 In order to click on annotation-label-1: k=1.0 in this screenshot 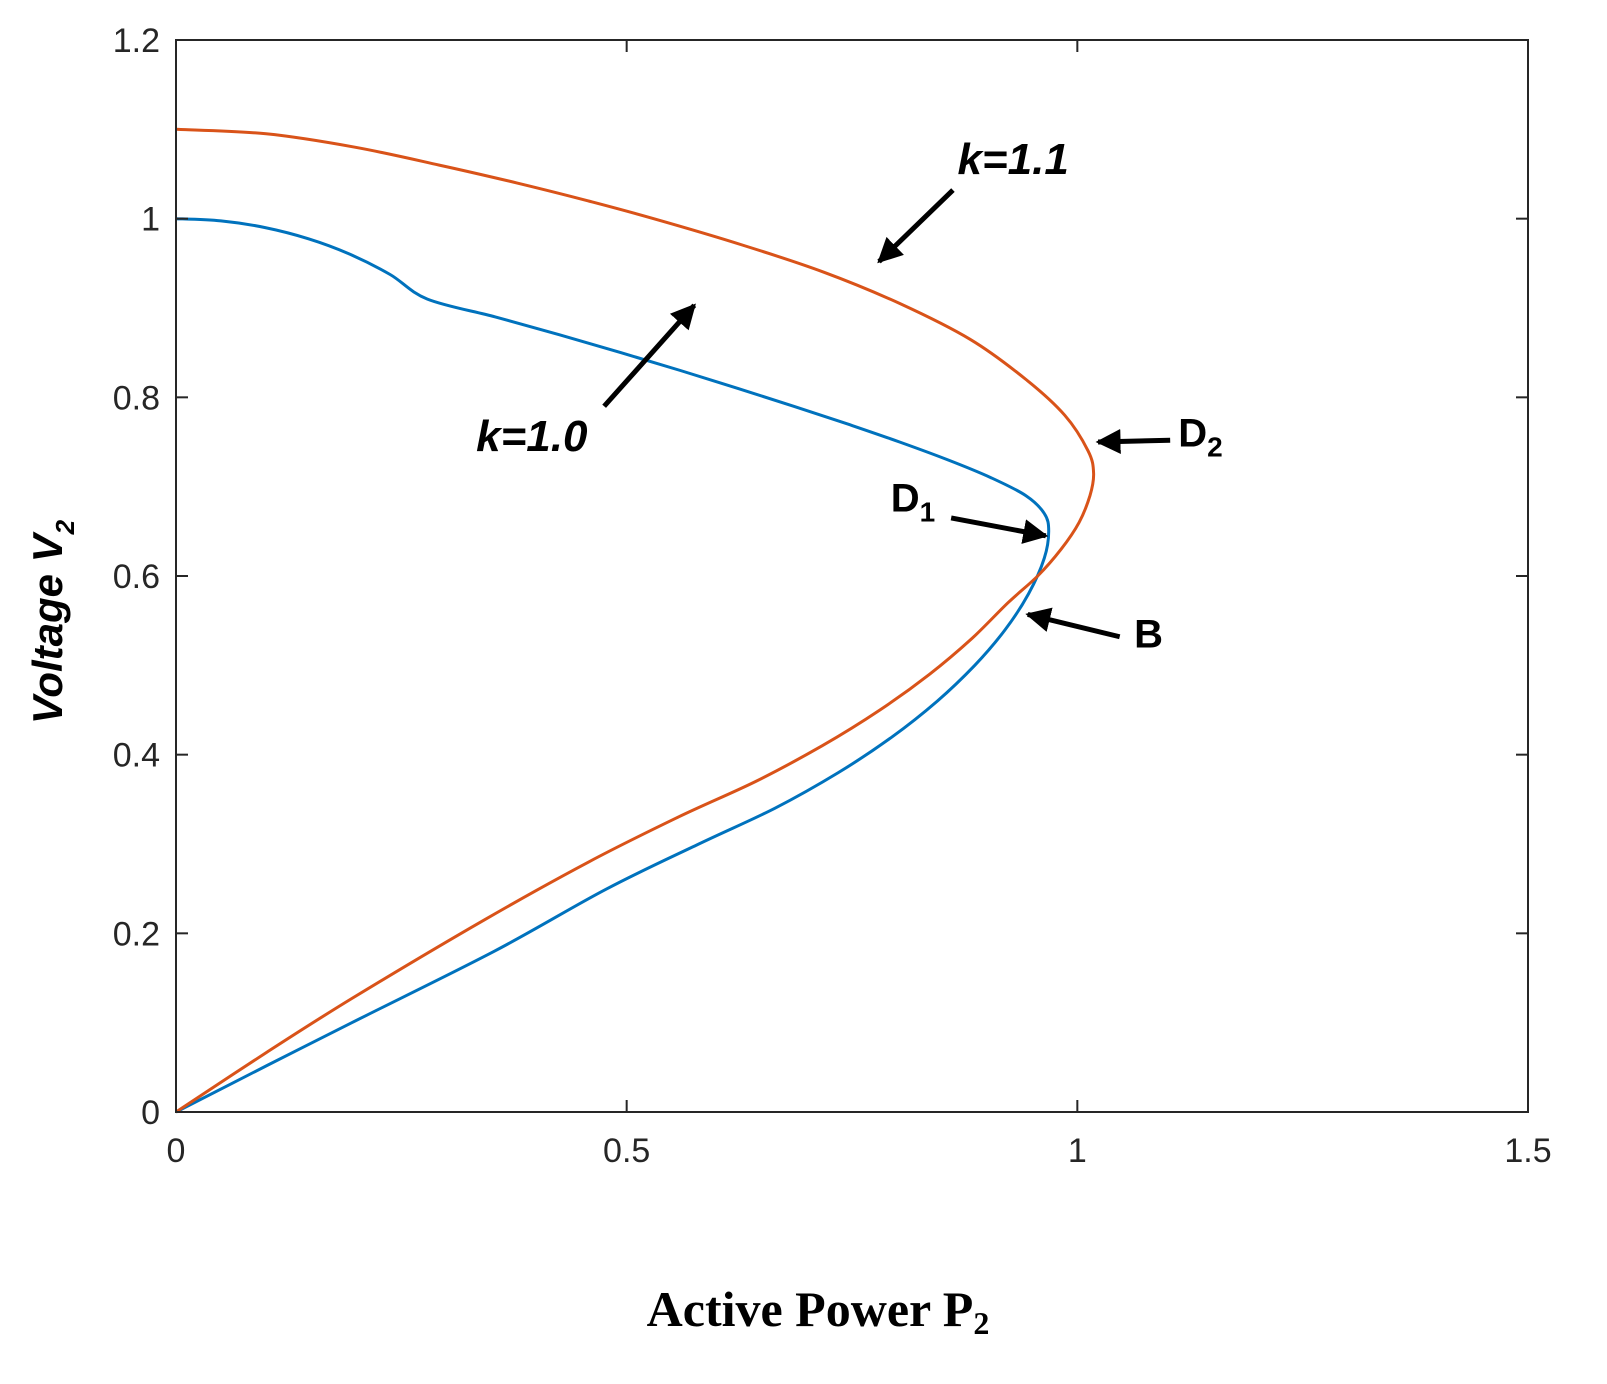, I will do `click(532, 436)`.